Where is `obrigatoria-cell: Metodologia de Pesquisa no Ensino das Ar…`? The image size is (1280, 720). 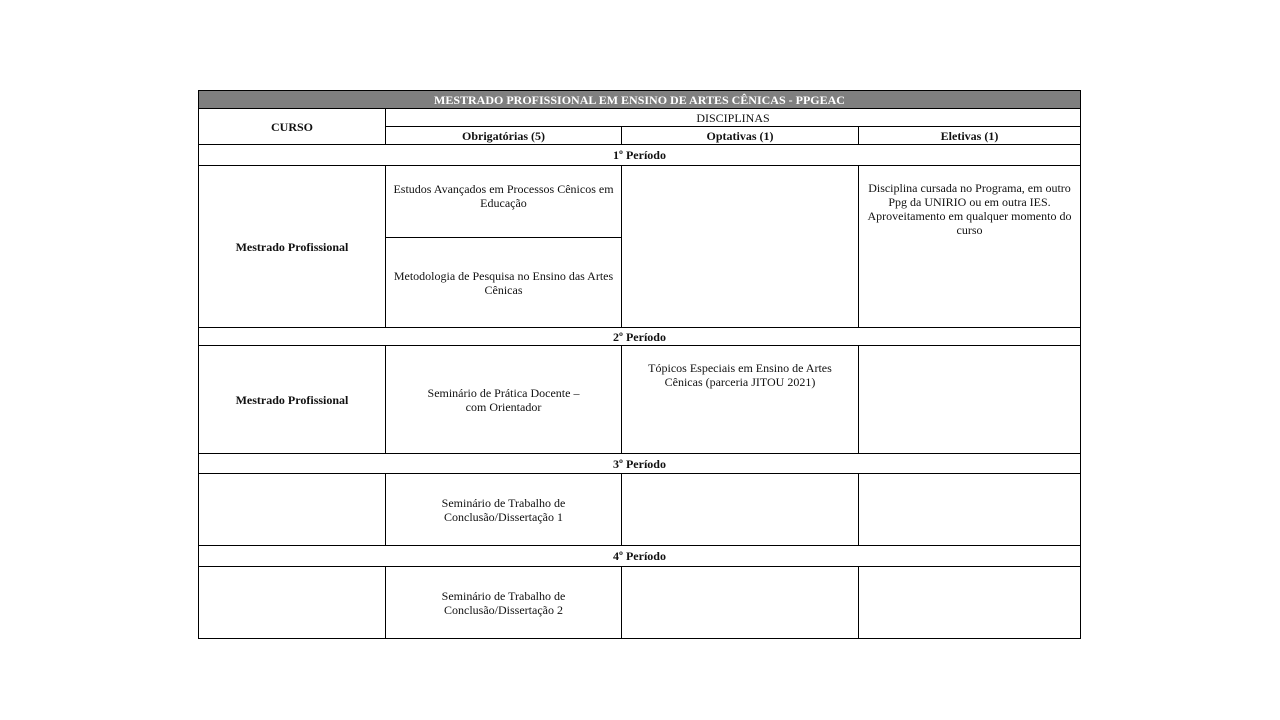 obrigatoria-cell: Metodologia de Pesquisa no Ensino das Ar… is located at coordinates (503, 282).